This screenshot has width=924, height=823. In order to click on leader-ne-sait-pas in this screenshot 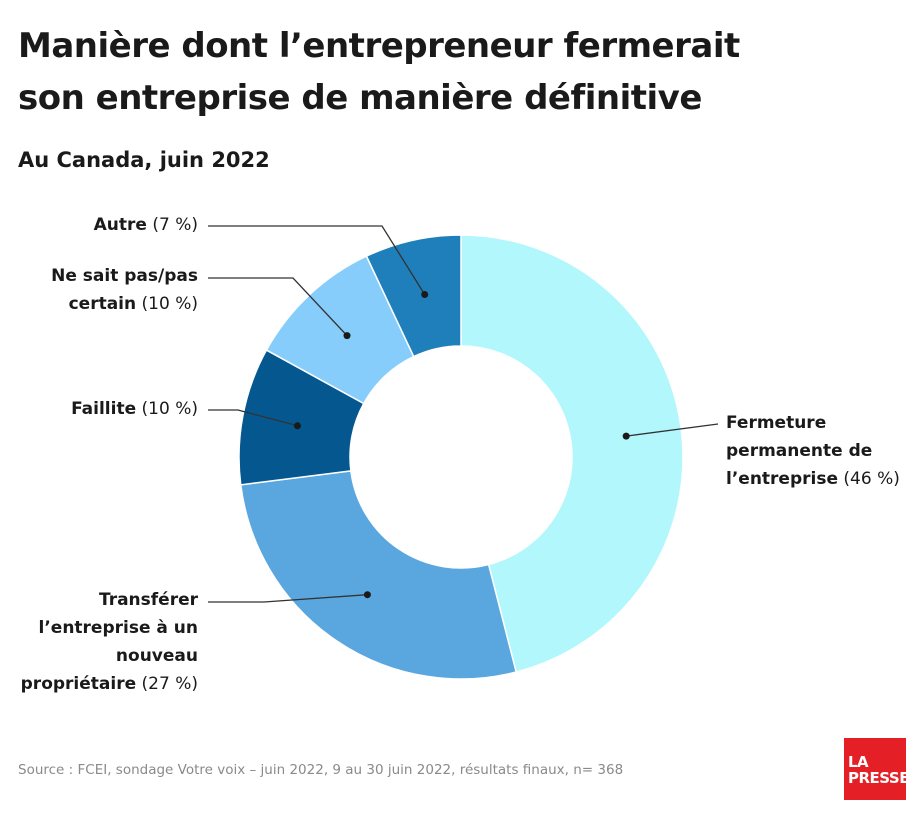, I will do `click(278, 307)`.